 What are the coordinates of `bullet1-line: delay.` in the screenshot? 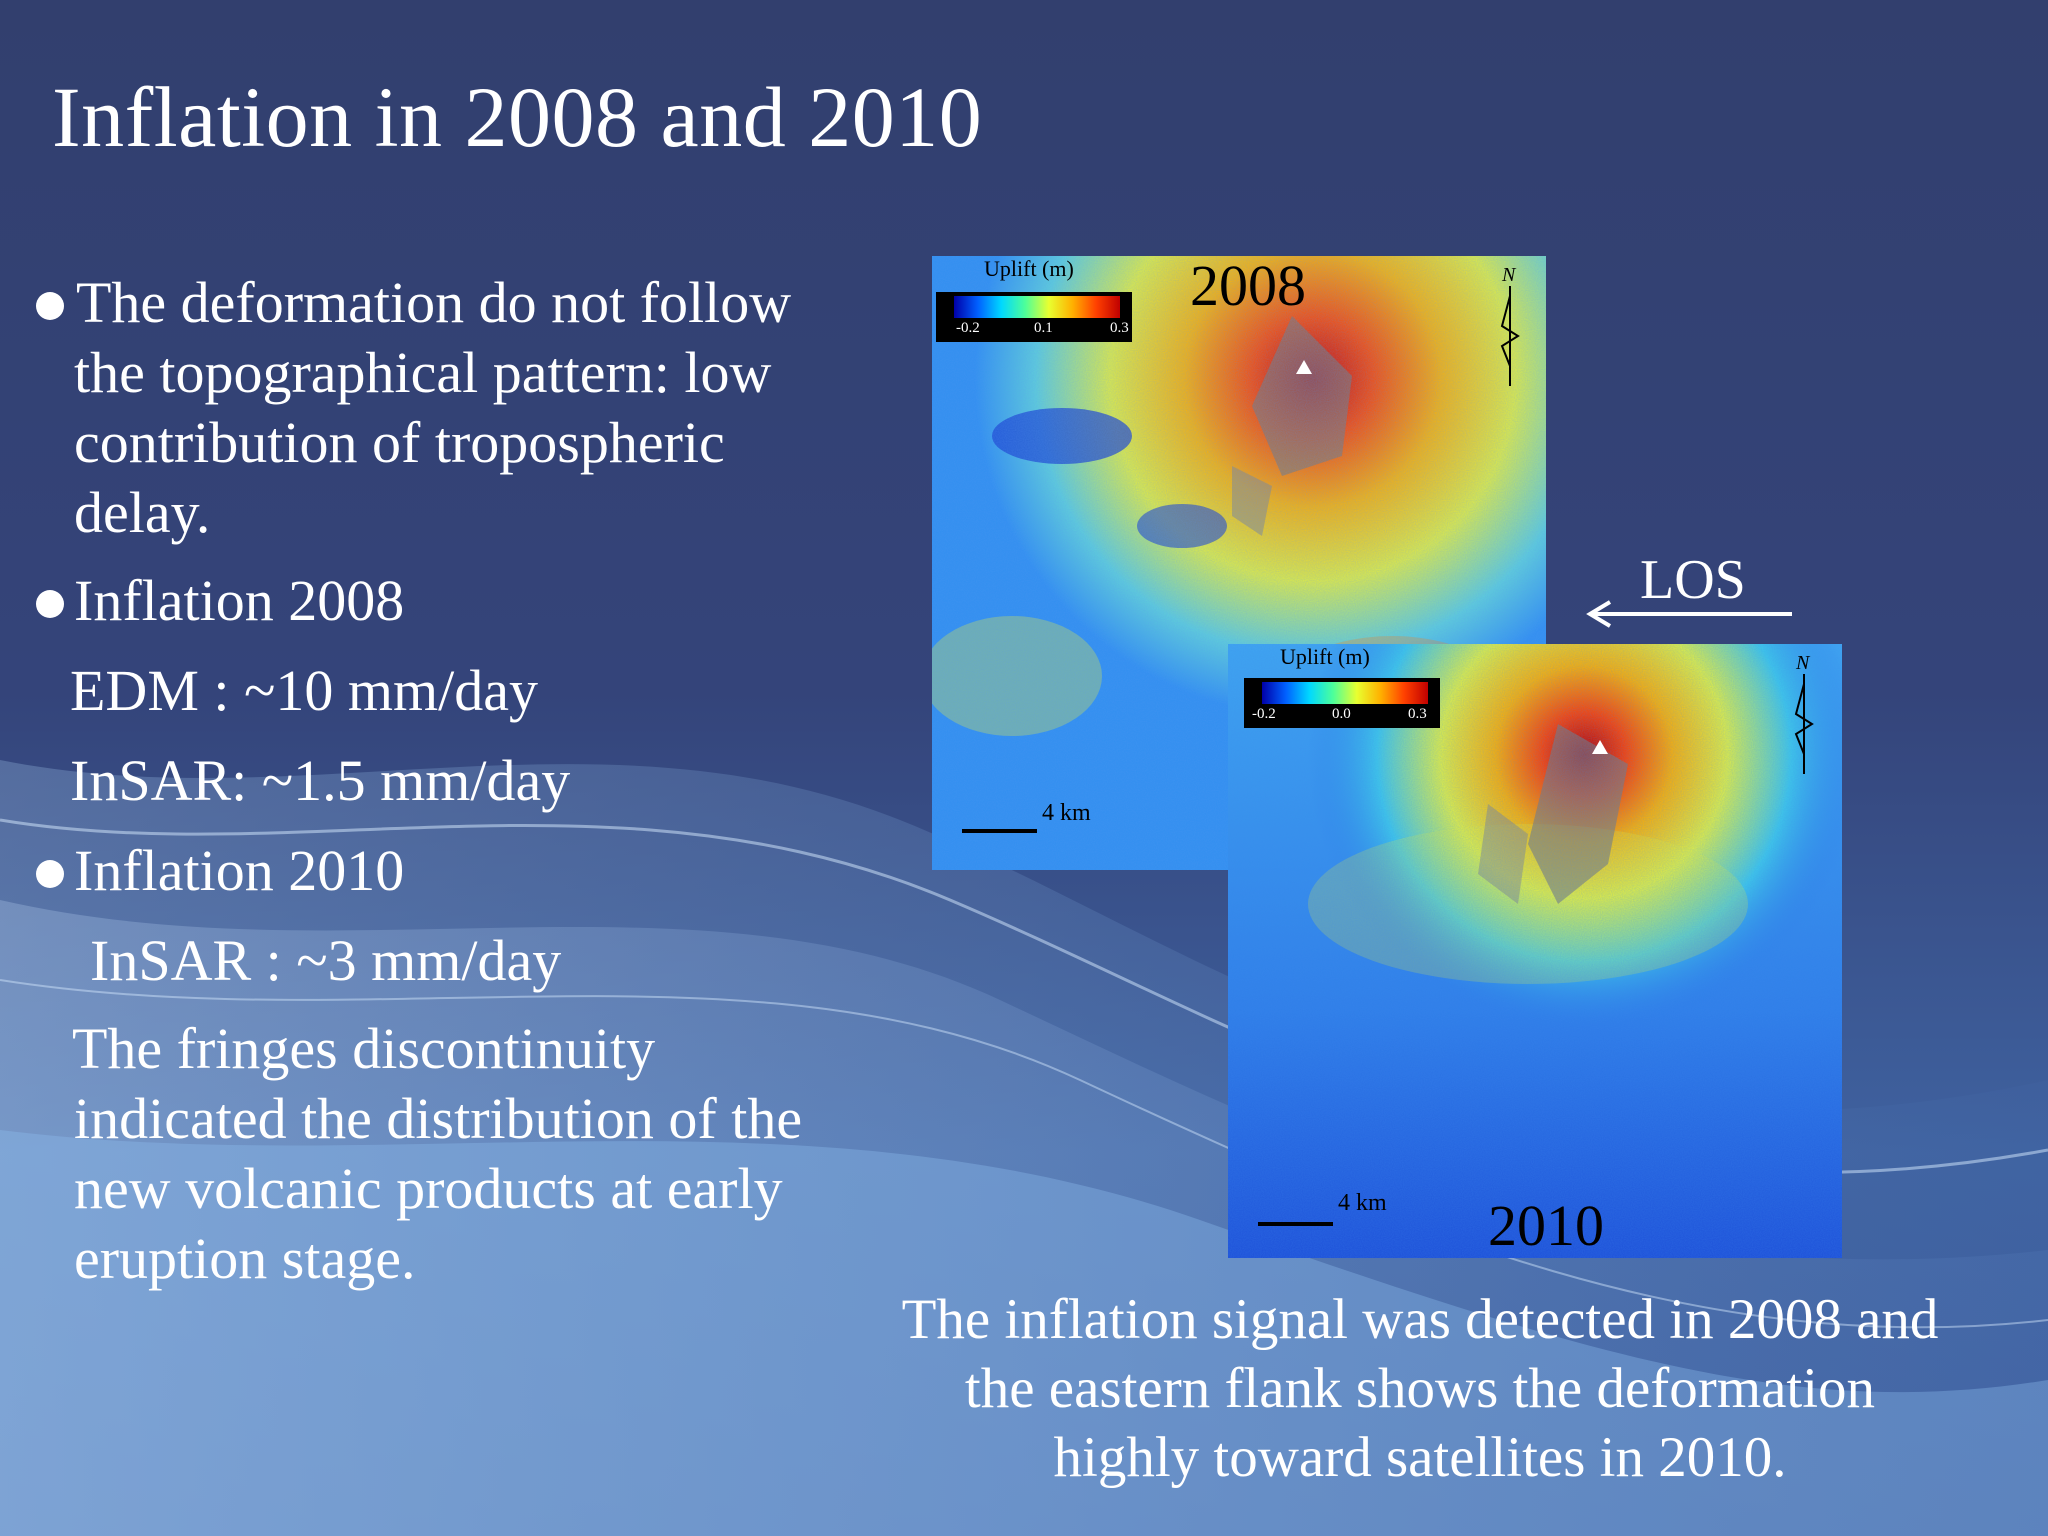 It's located at (142, 512).